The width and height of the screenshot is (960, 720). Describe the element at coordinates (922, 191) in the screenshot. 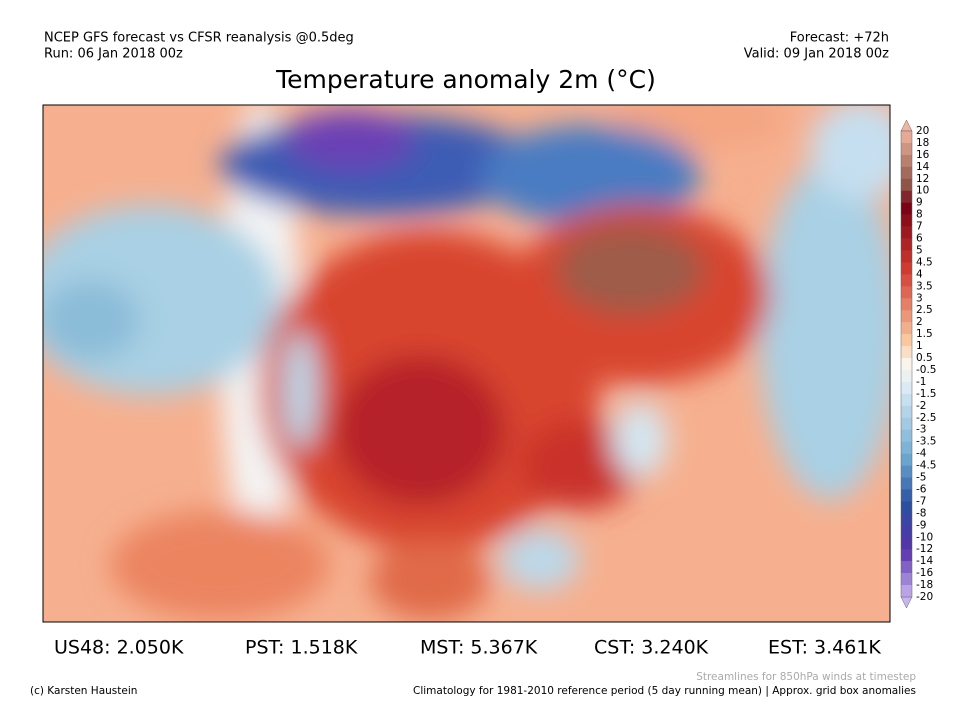

I see `colorbar-label: 10` at that location.